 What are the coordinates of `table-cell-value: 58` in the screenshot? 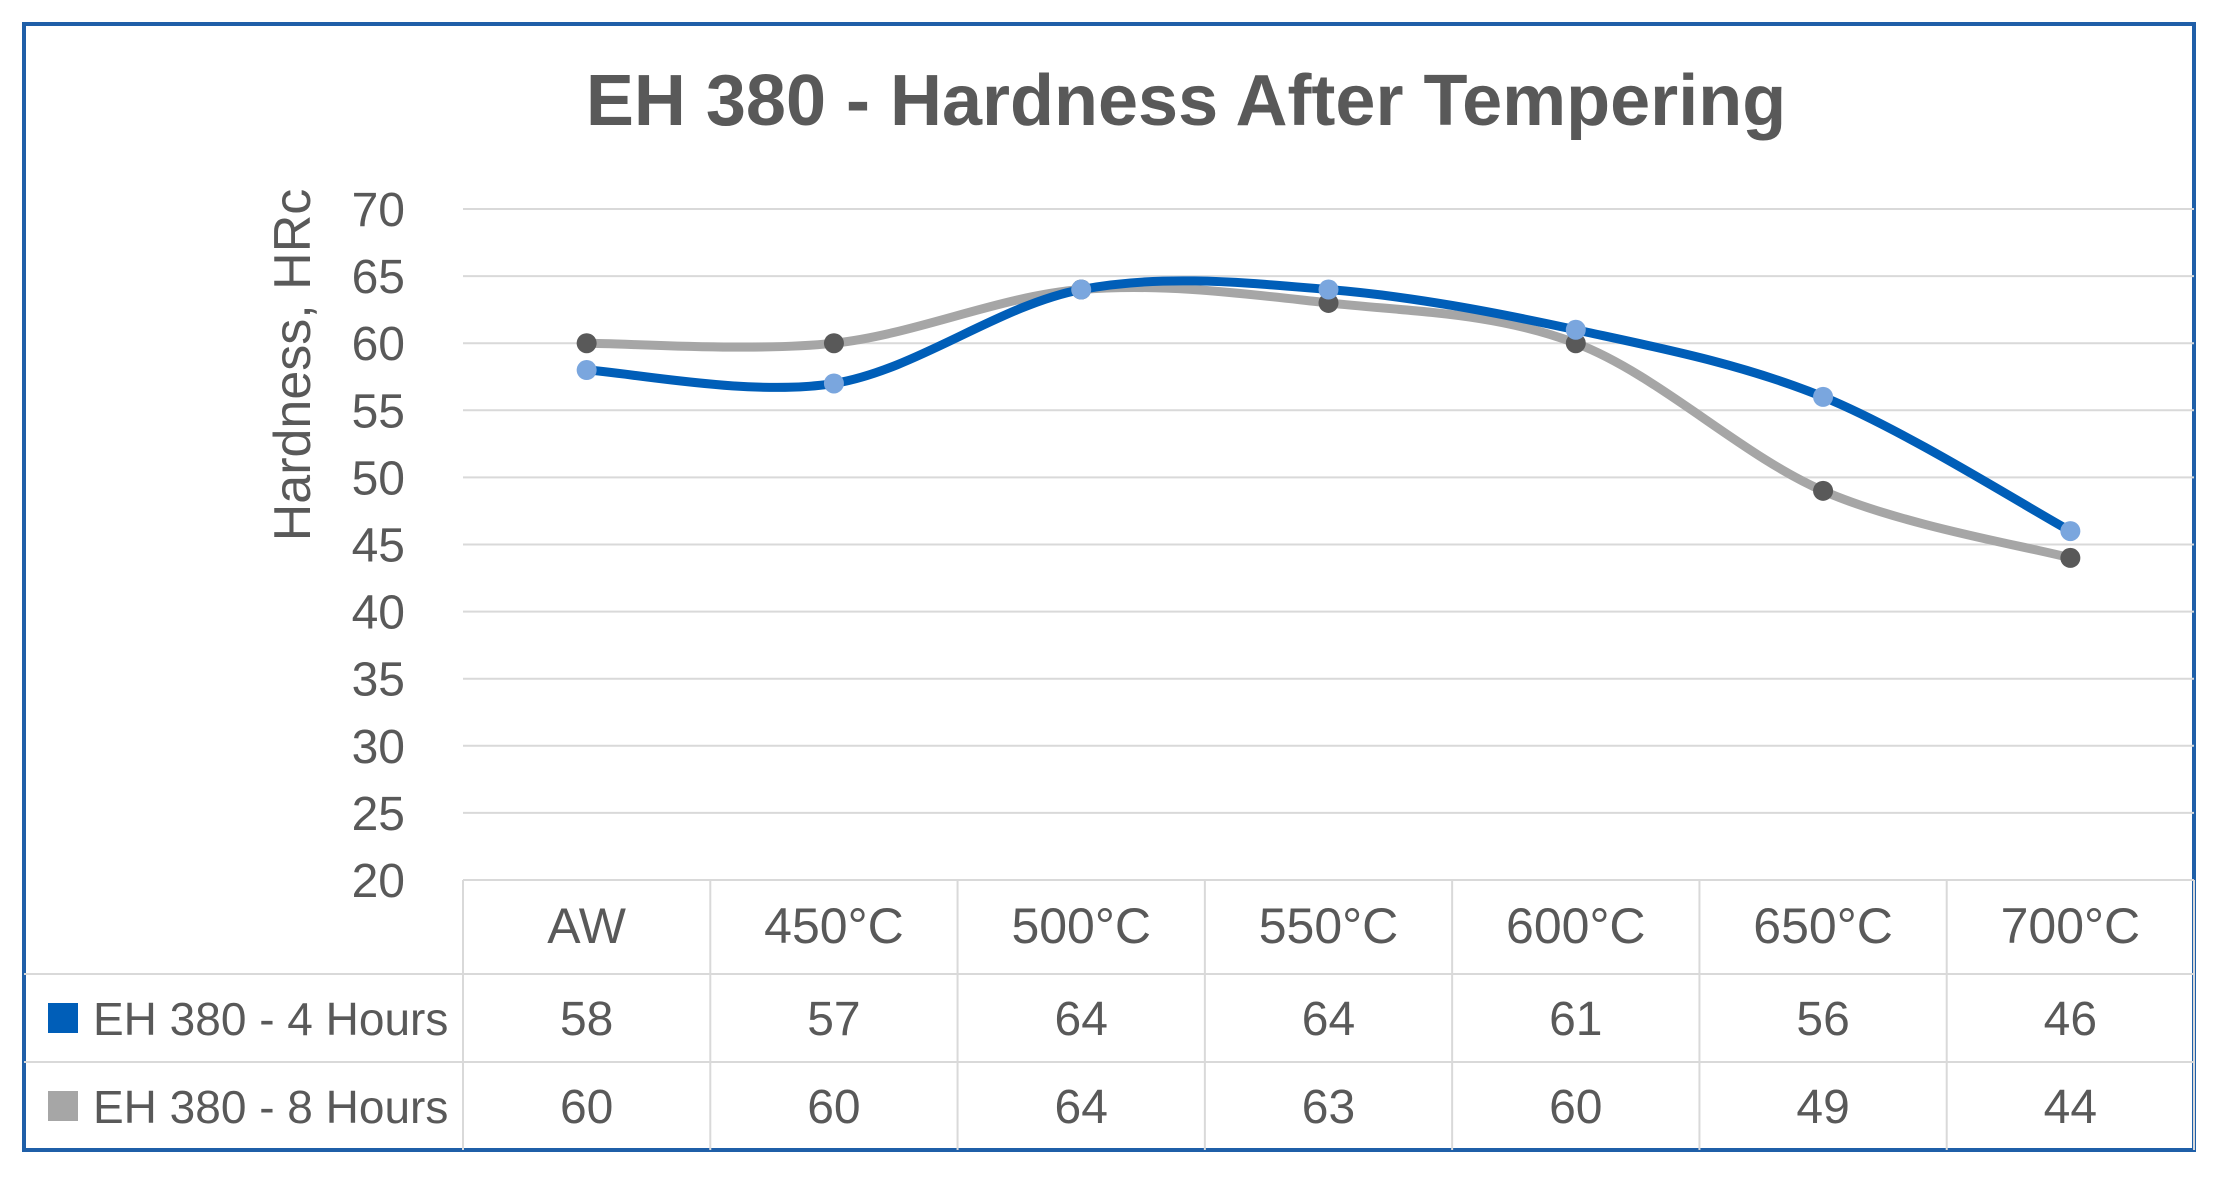 It's located at (586, 1019).